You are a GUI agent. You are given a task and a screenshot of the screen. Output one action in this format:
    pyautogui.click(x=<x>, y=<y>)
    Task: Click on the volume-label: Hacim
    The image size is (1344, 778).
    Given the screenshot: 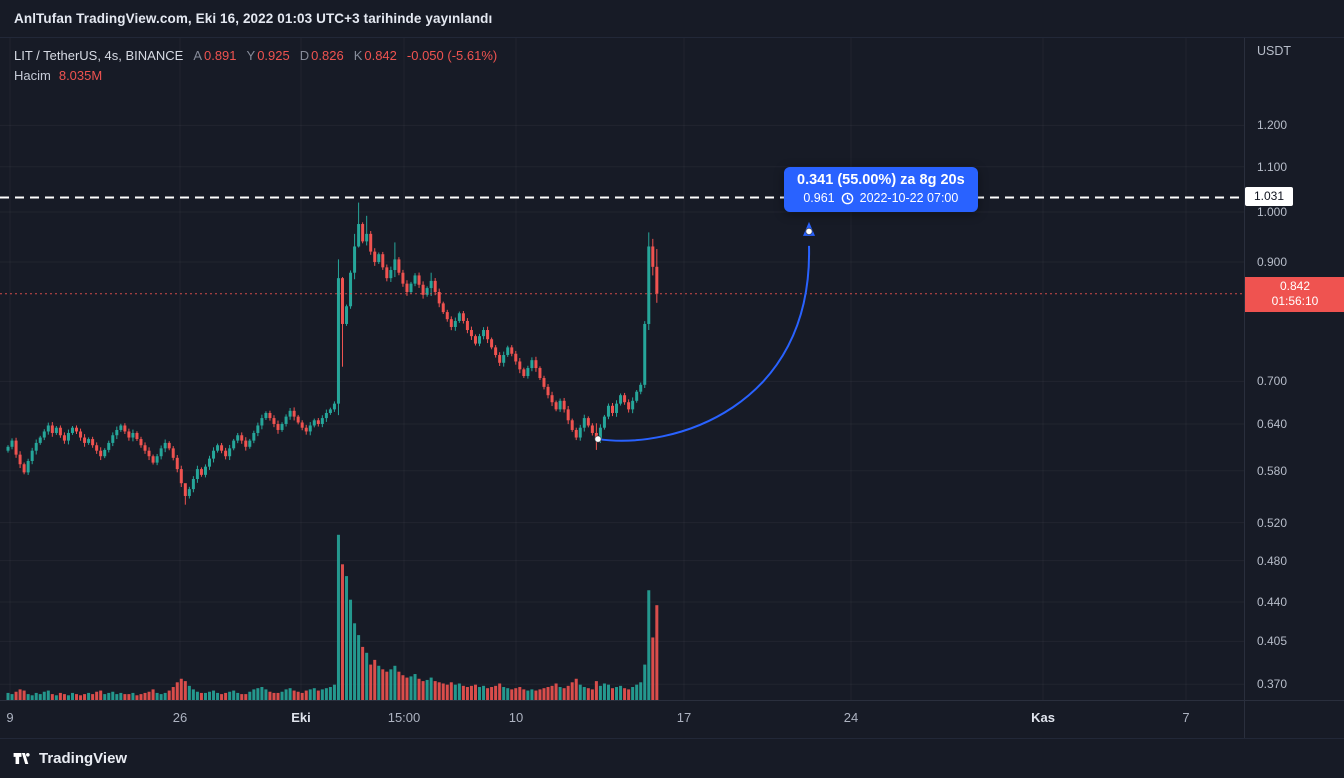 What is the action you would take?
    pyautogui.click(x=32, y=75)
    